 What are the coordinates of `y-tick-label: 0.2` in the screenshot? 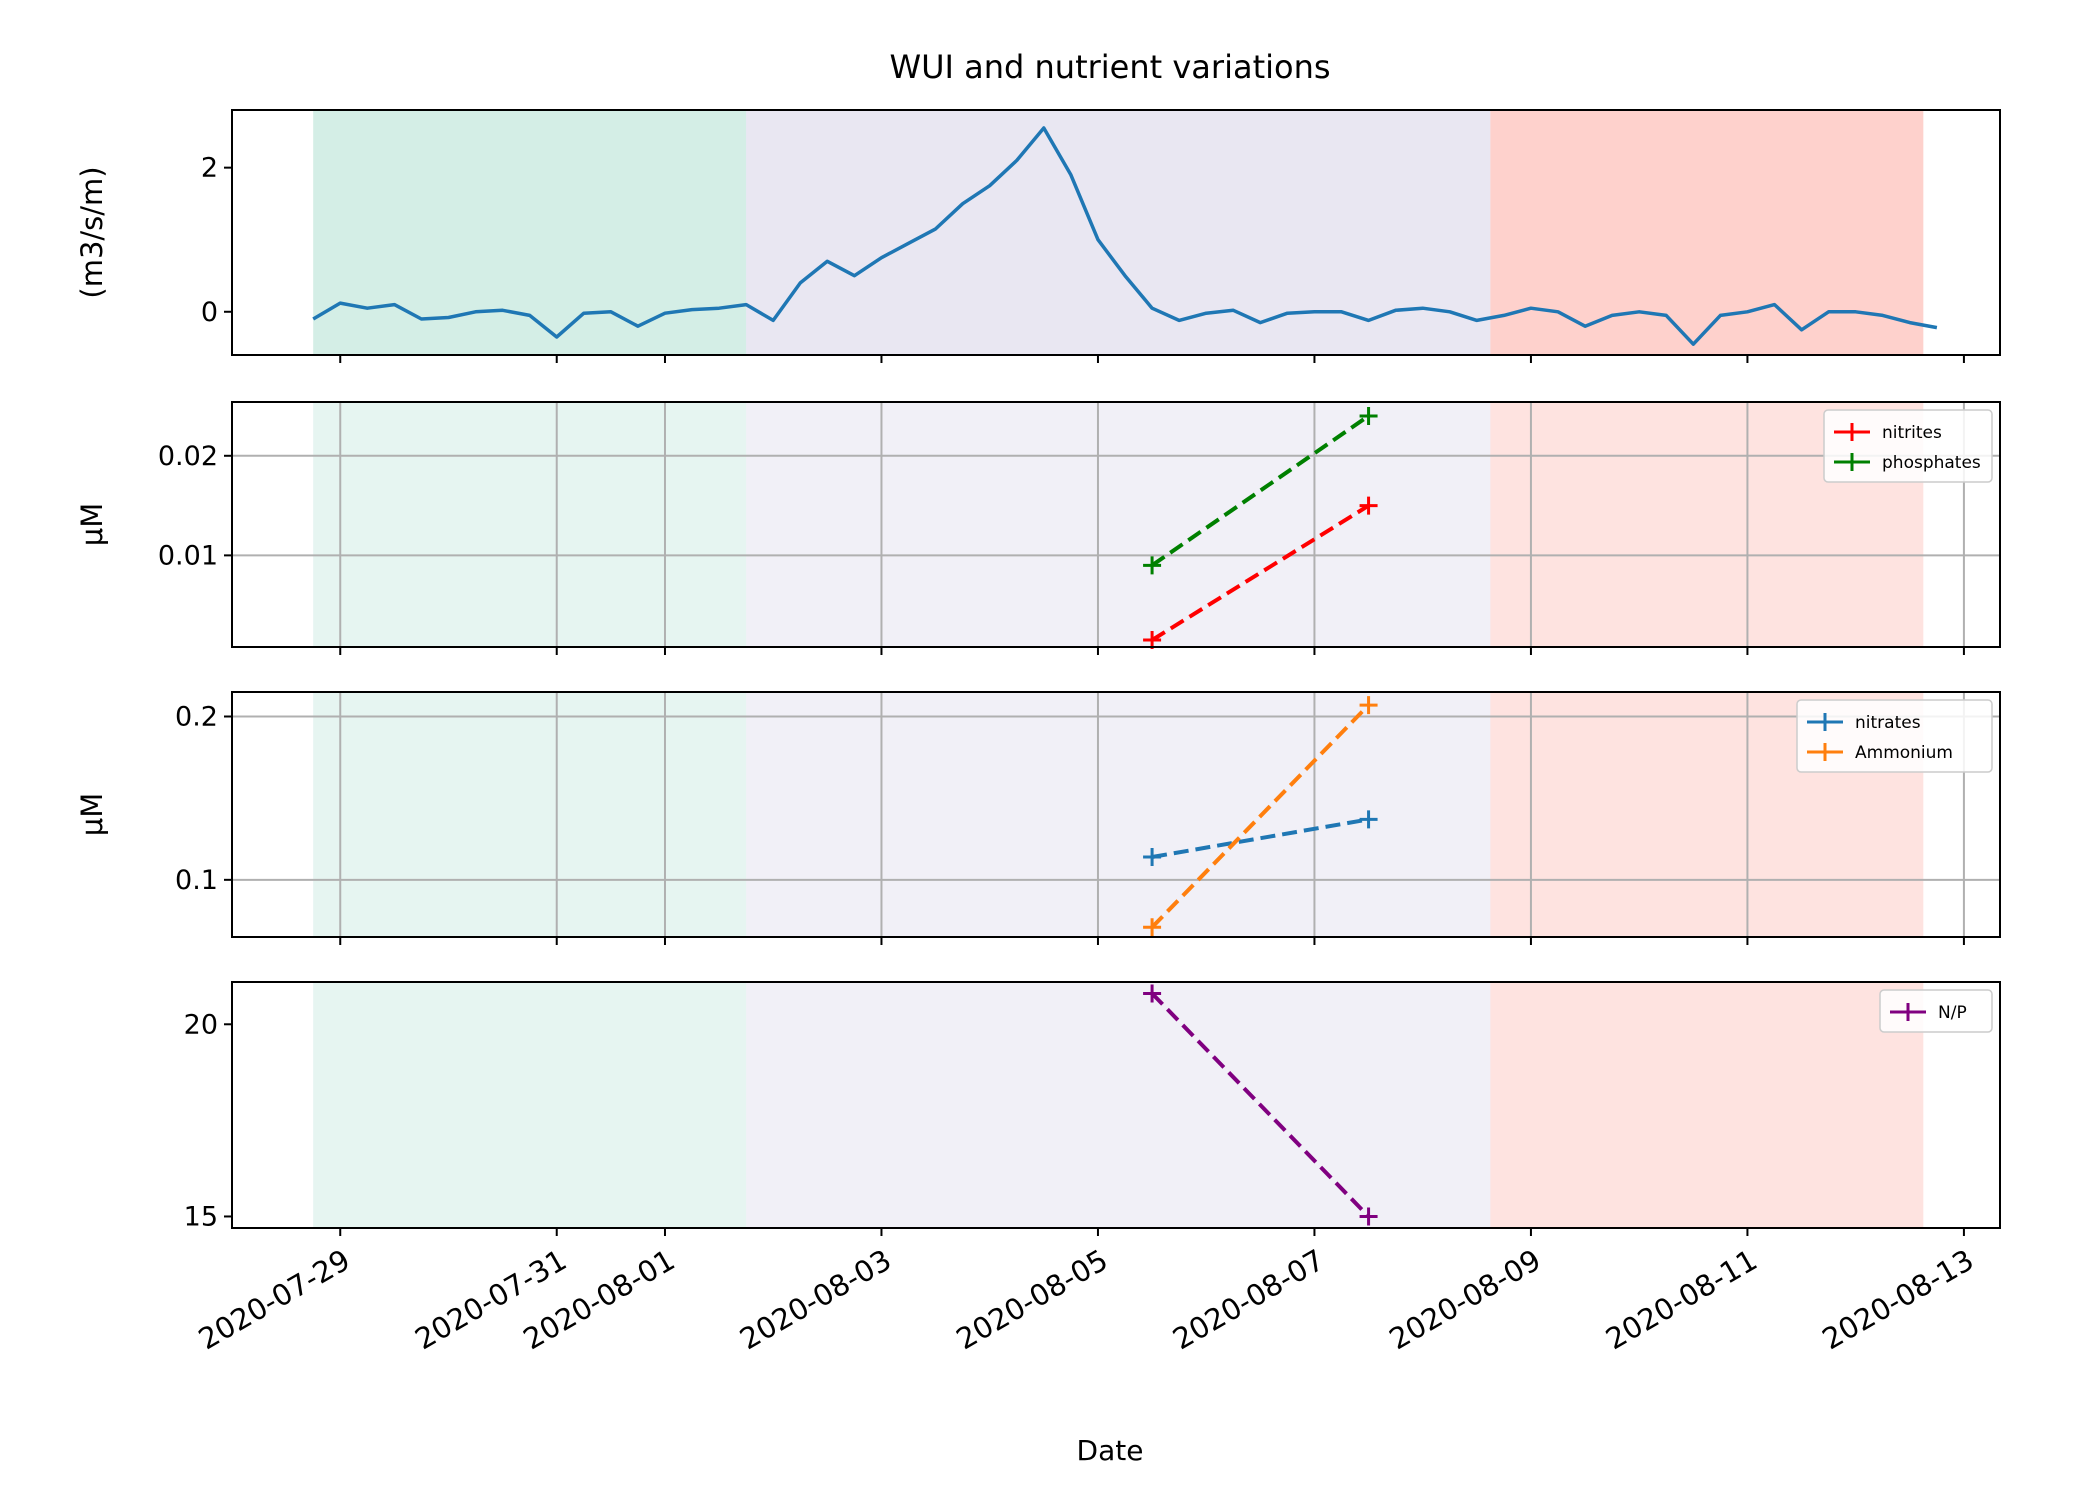 It's located at (196, 717).